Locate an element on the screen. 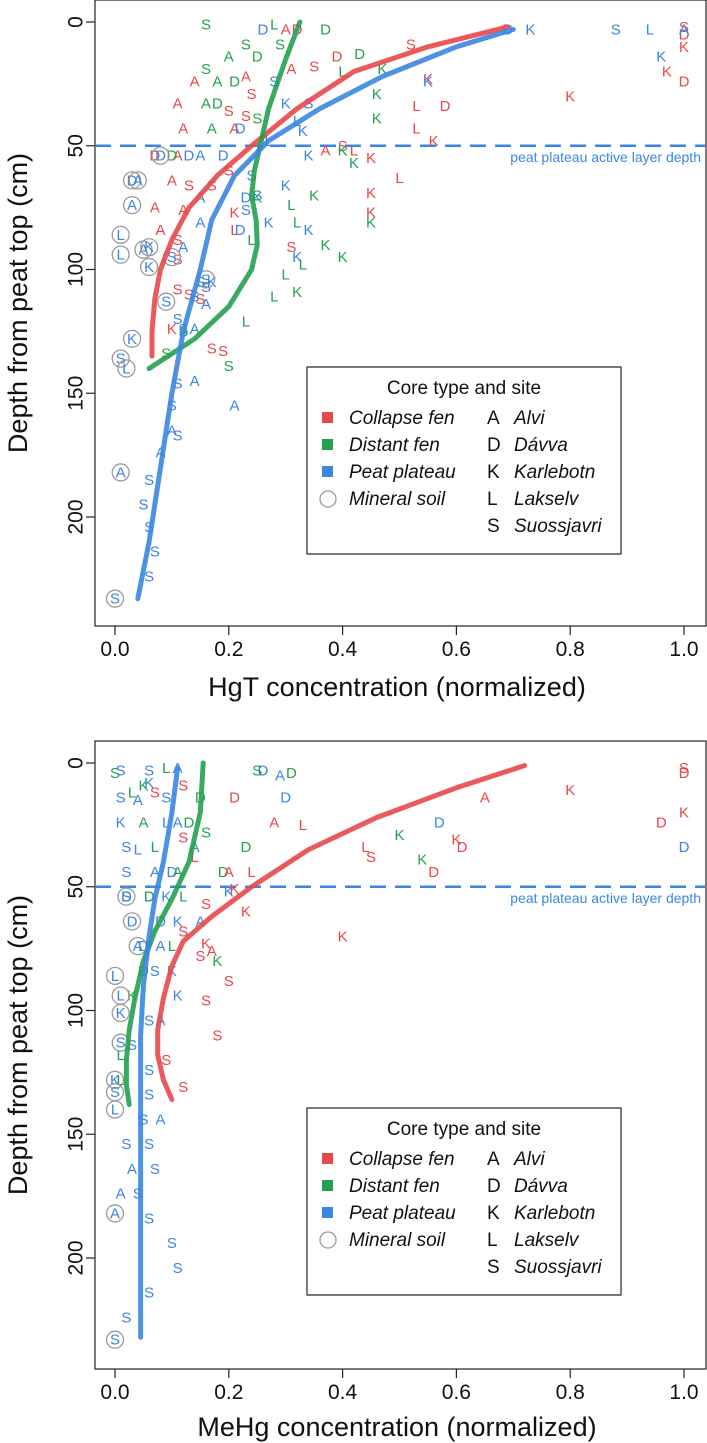  legend-distant-fen-swatch is located at coordinates (327, 1185).